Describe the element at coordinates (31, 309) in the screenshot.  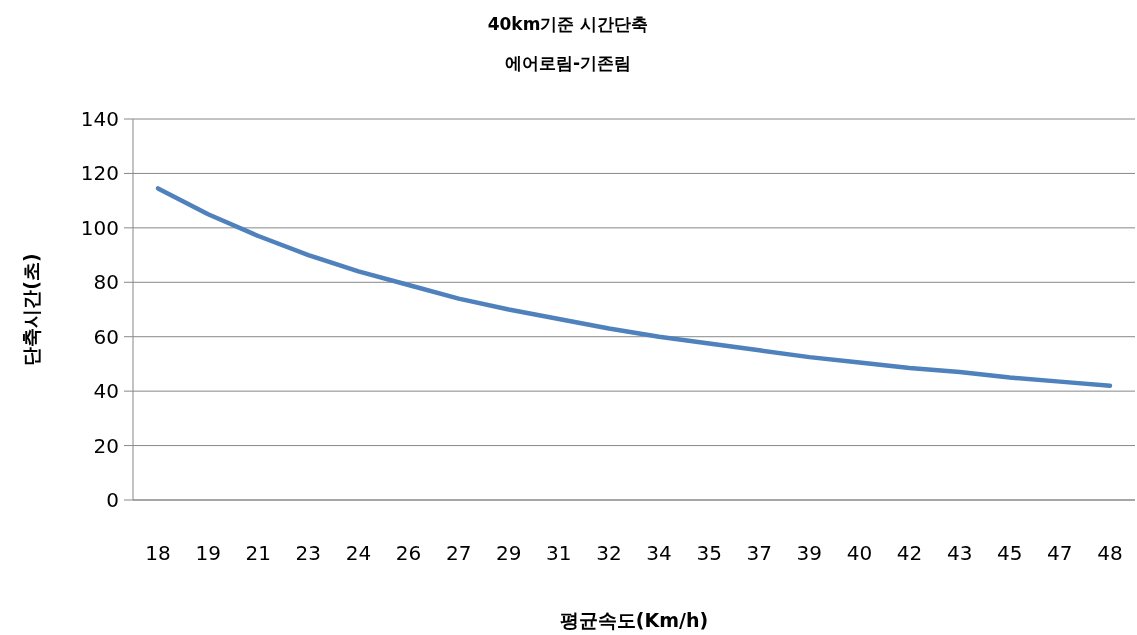
I see `y-axis-title: 단축시간(초)` at that location.